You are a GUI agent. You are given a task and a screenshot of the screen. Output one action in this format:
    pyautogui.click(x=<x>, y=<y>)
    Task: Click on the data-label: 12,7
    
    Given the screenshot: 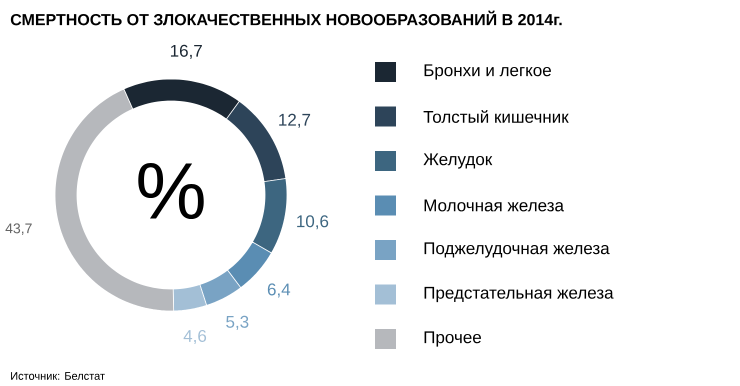 What is the action you would take?
    pyautogui.click(x=294, y=121)
    